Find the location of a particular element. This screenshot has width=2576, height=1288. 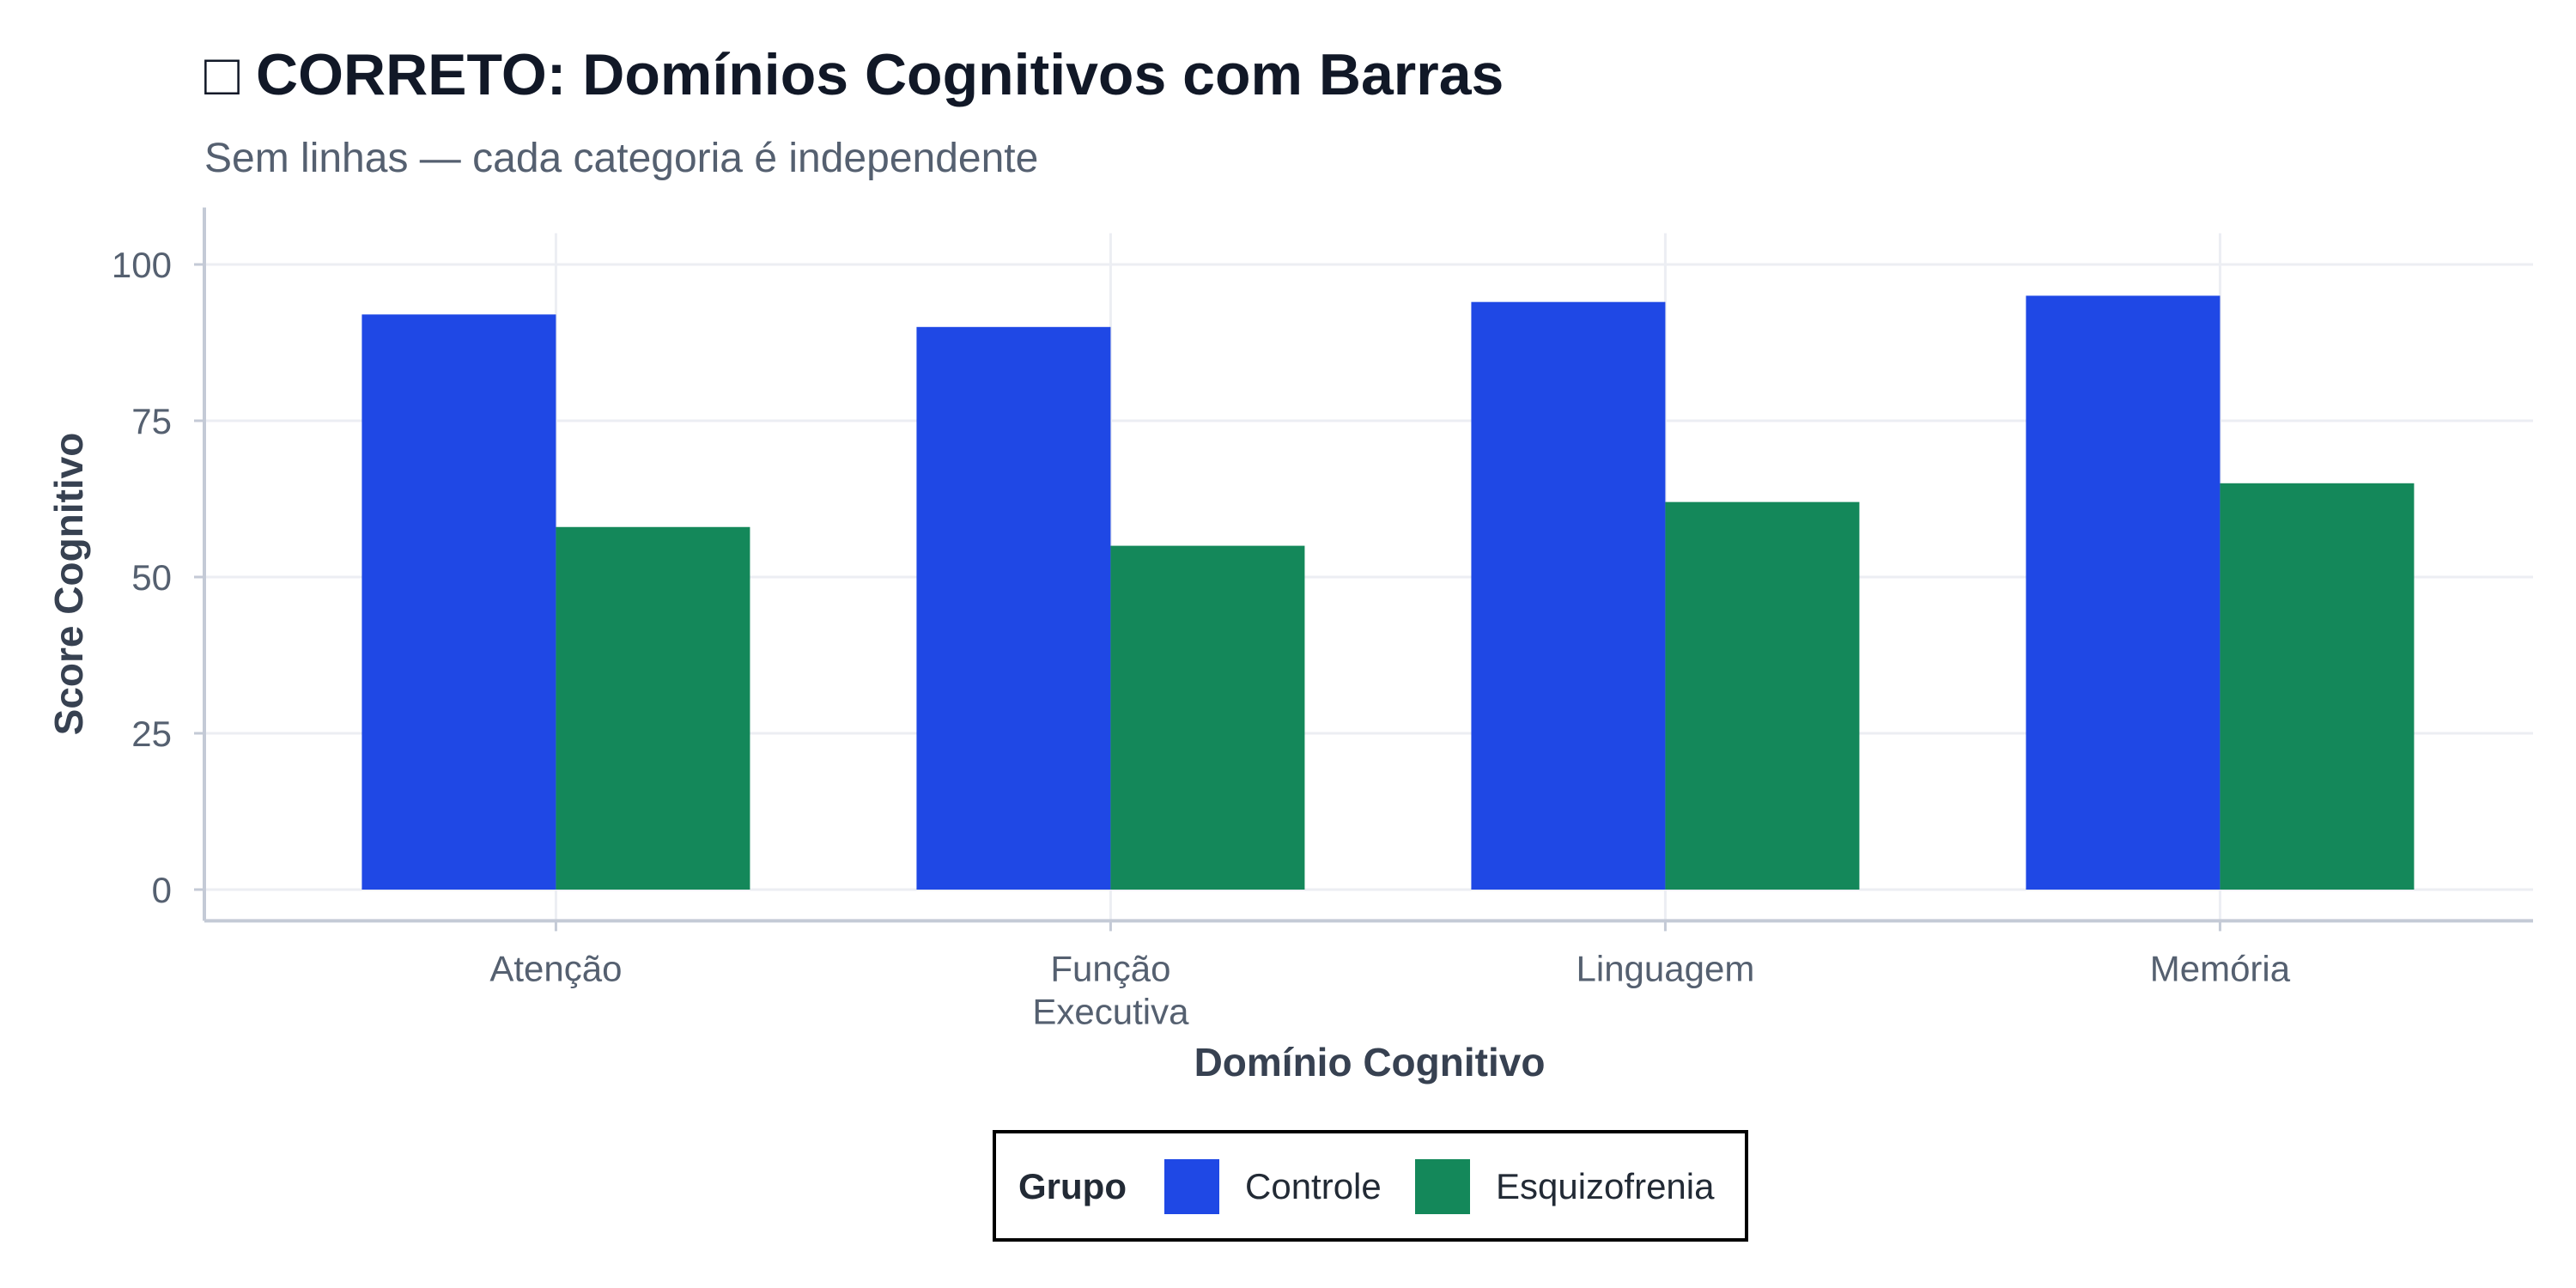

x-tick-label-line: Memória is located at coordinates (2221, 968).